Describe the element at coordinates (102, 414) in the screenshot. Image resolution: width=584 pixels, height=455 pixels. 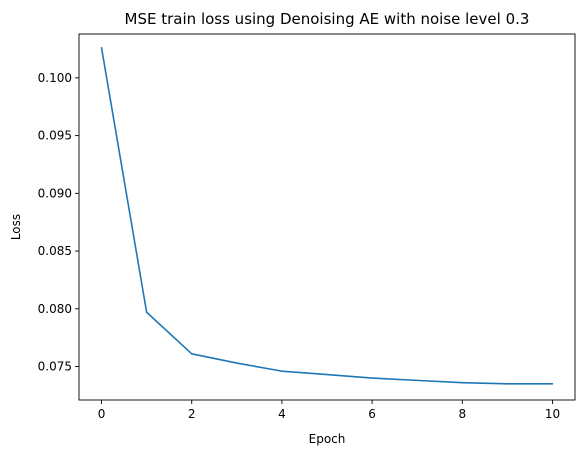
I see `x-tick-label: 0` at that location.